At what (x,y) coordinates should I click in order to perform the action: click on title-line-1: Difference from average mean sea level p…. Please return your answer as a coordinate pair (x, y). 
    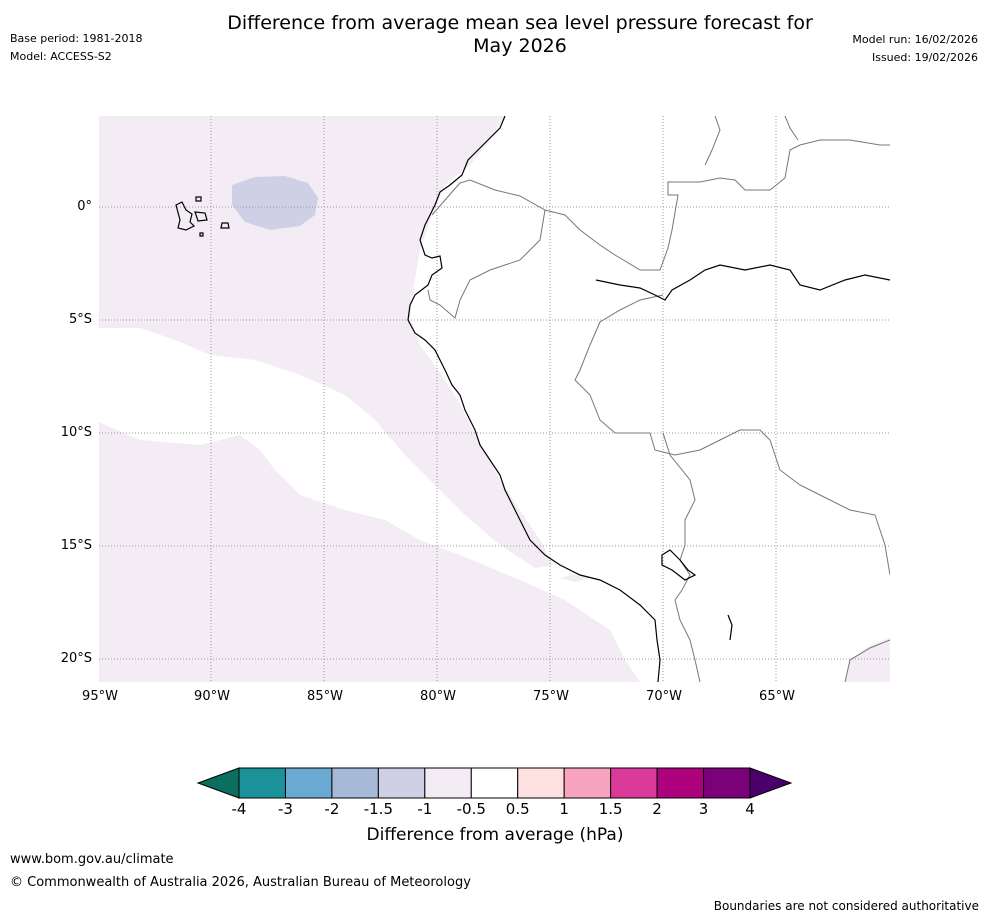
    Looking at the image, I should click on (520, 23).